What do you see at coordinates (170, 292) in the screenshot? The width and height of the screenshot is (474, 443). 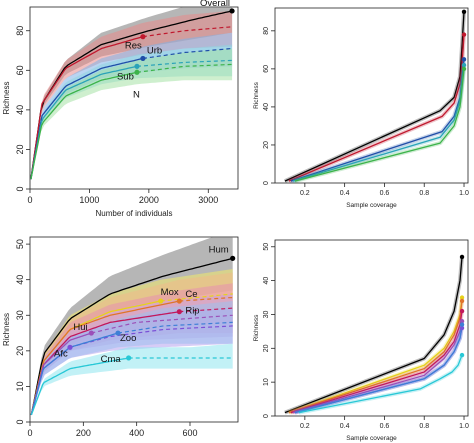 I see `series-label-mox: Mox` at bounding box center [170, 292].